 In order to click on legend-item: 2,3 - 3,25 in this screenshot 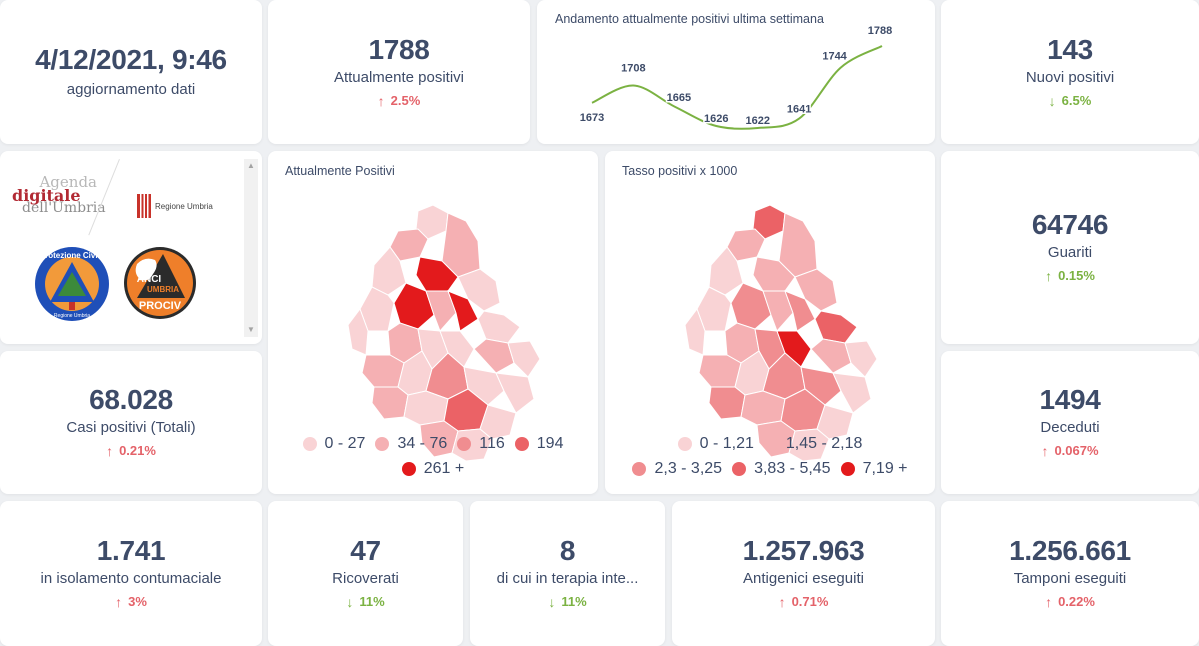, I will do `click(677, 469)`.